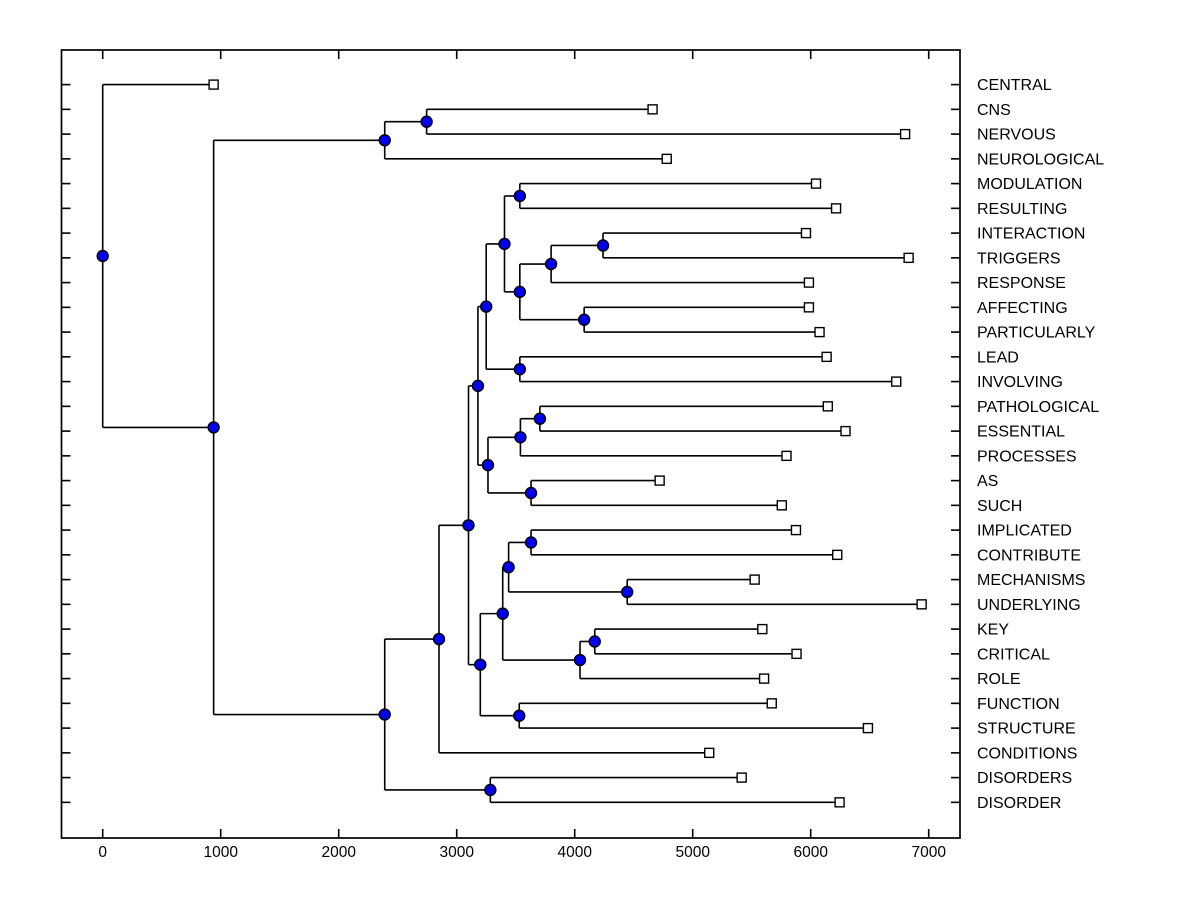 Image resolution: width=1200 pixels, height=900 pixels. Describe the element at coordinates (1031, 580) in the screenshot. I see `leaf-label: MECHANISMS` at that location.